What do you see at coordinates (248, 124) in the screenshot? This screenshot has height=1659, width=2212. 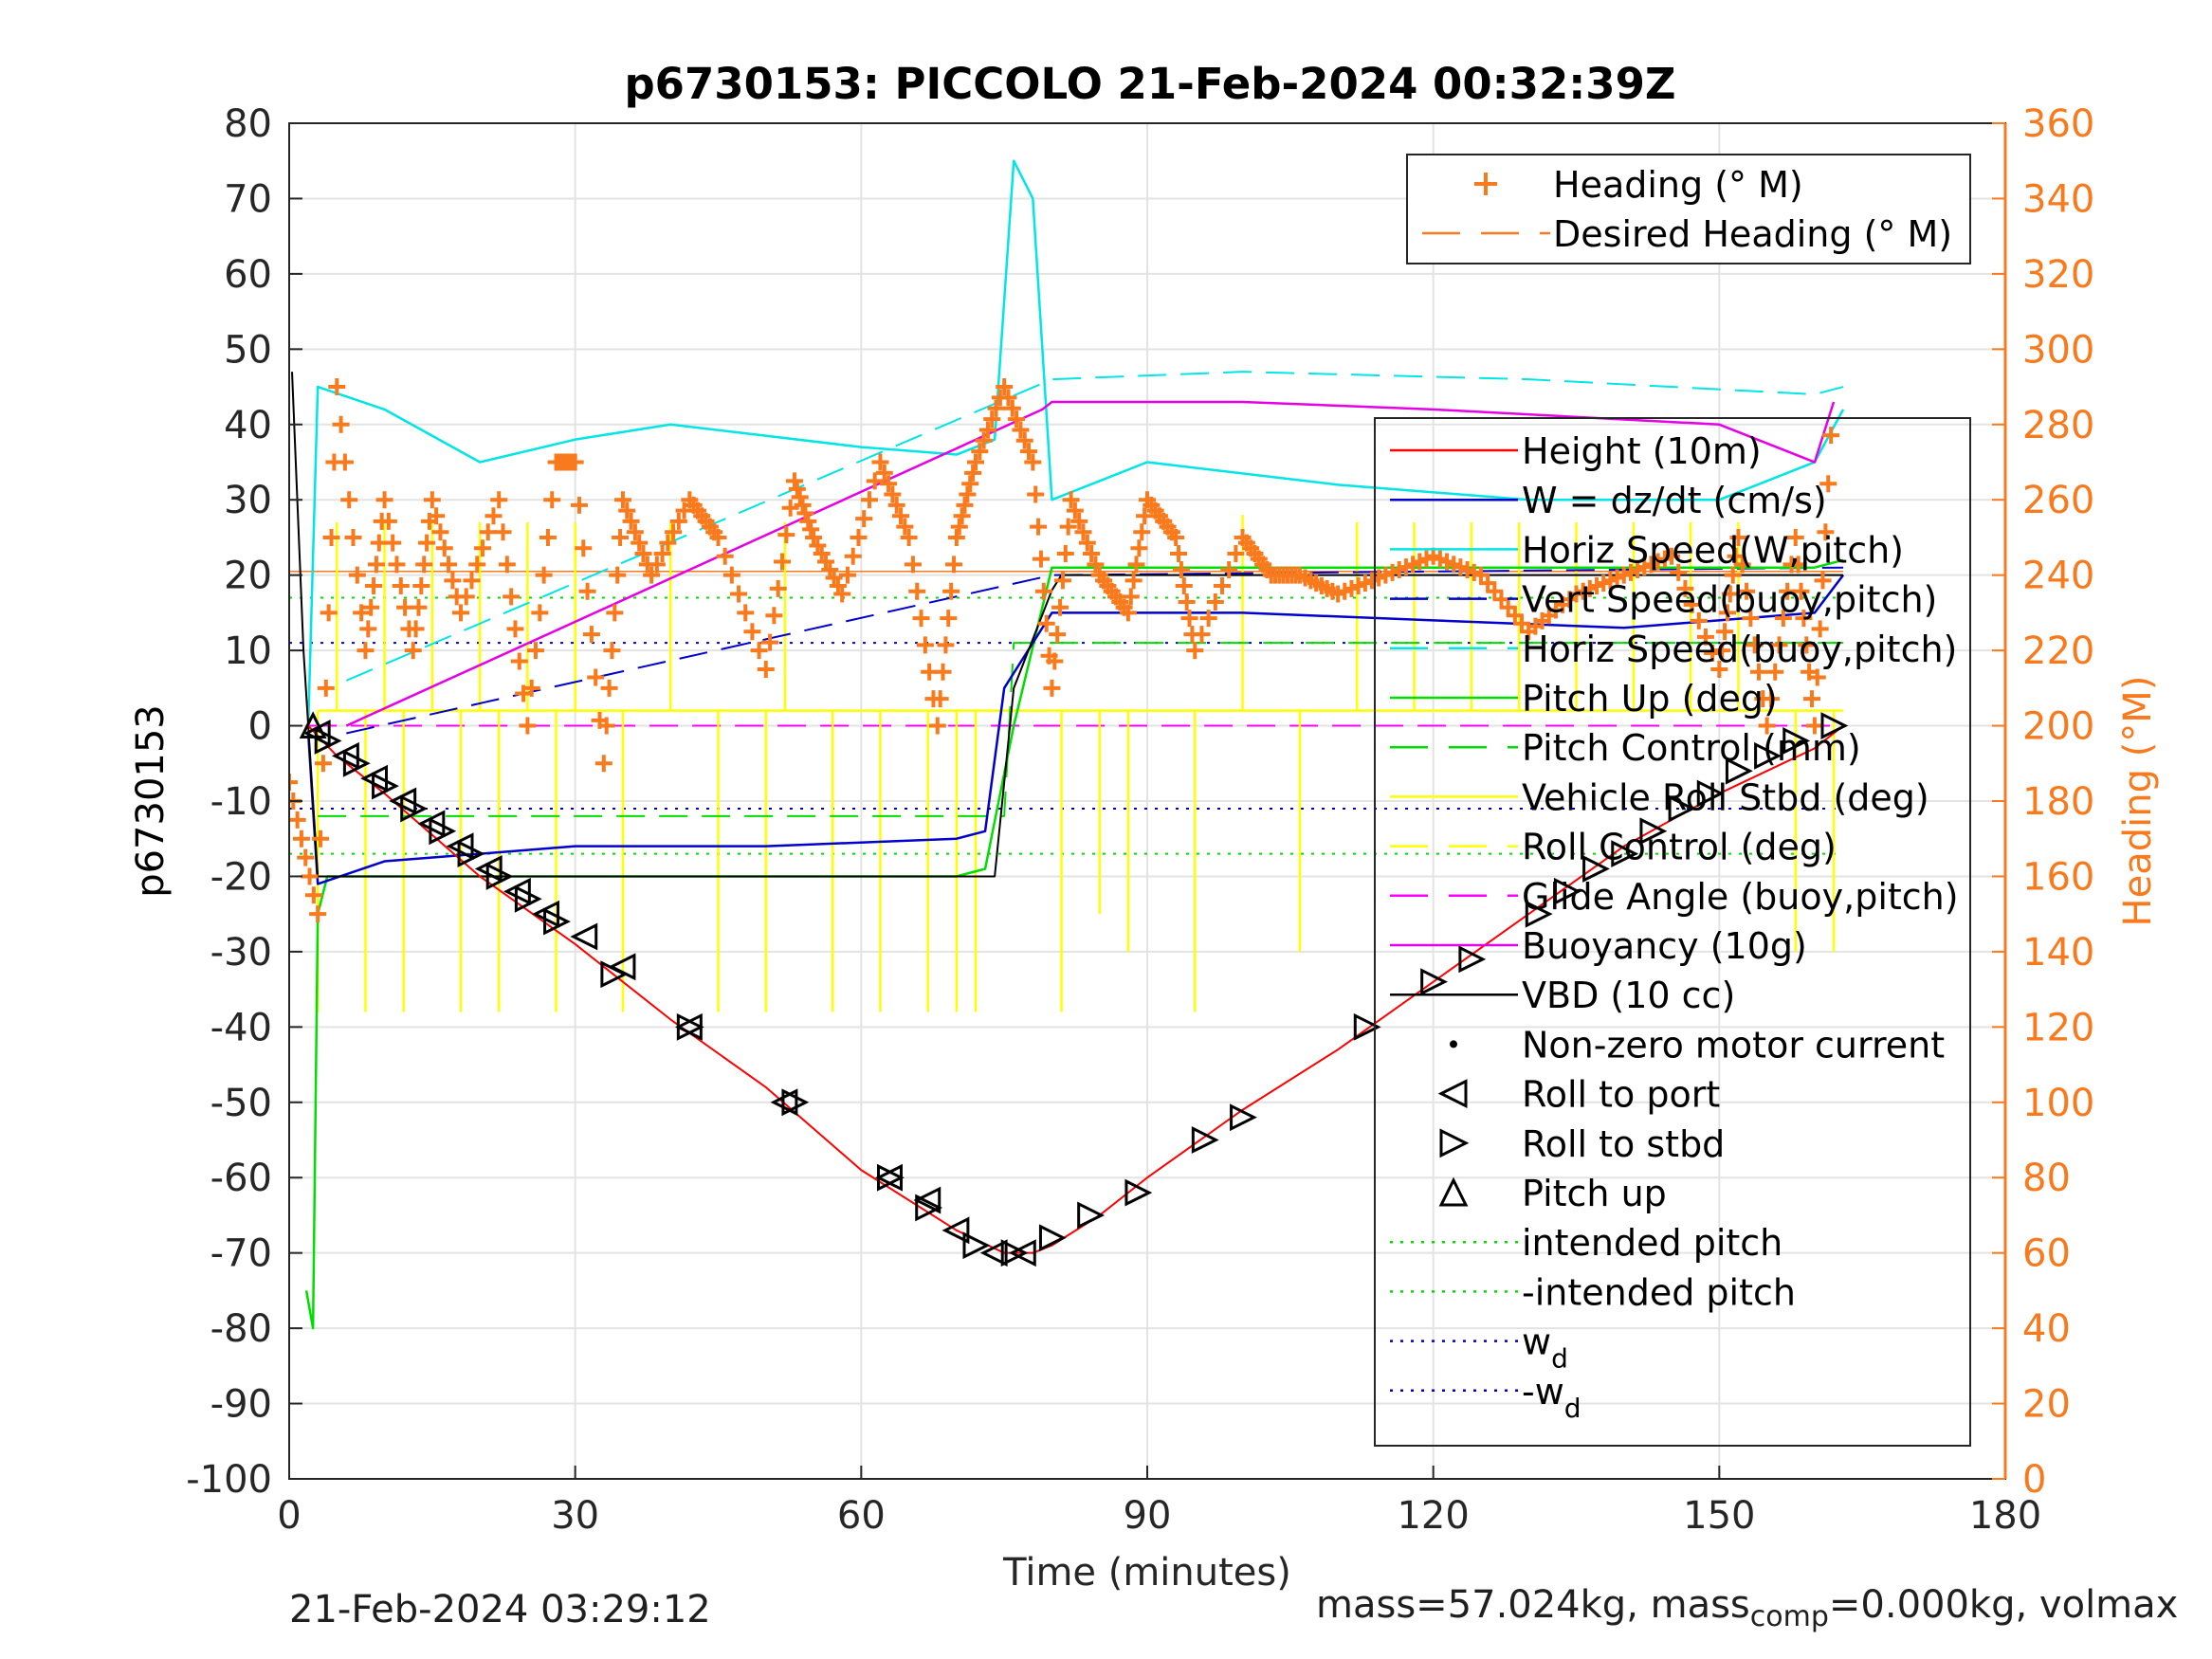 I see `y-tick-label: 80` at bounding box center [248, 124].